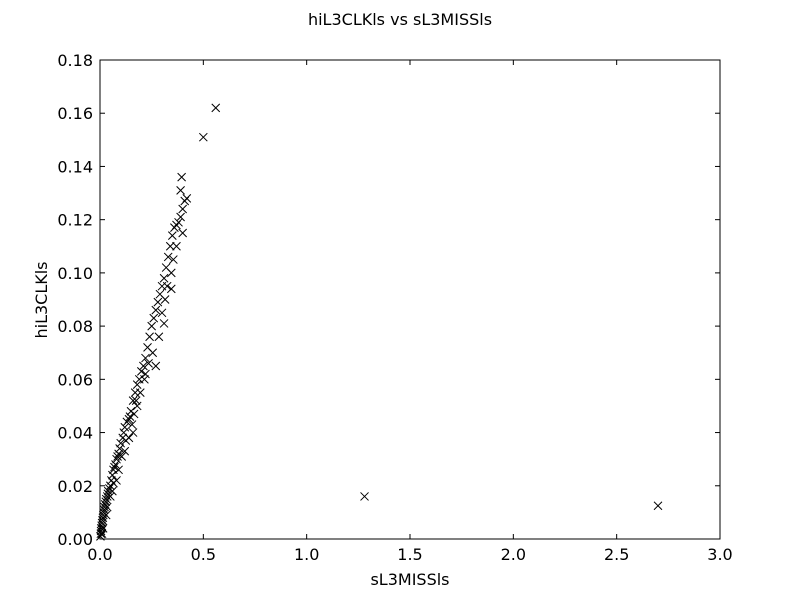 This screenshot has width=800, height=604. Describe the element at coordinates (513, 554) in the screenshot. I see `x-tick-label: 2.0` at that location.